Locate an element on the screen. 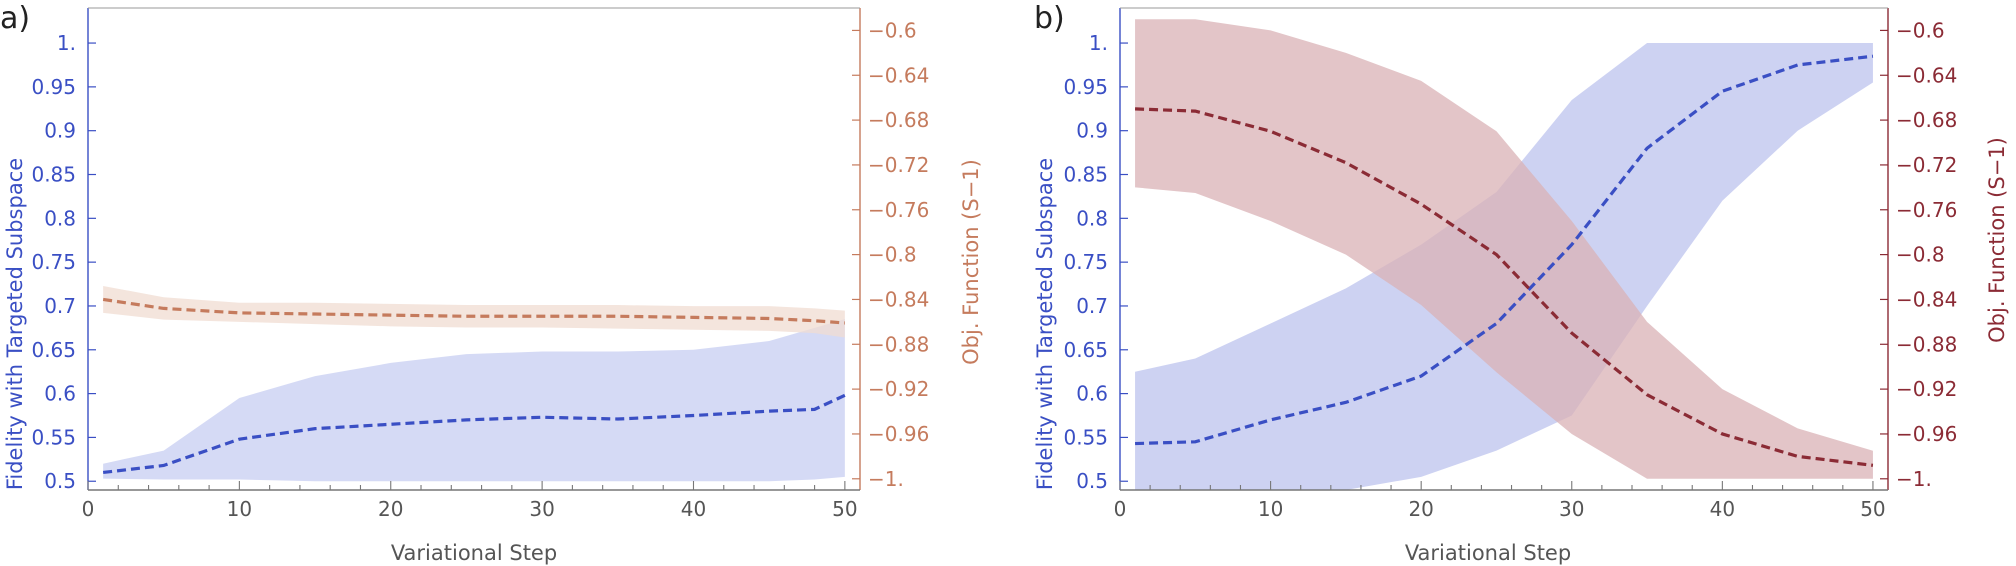  fidelity-band is located at coordinates (474, 400).